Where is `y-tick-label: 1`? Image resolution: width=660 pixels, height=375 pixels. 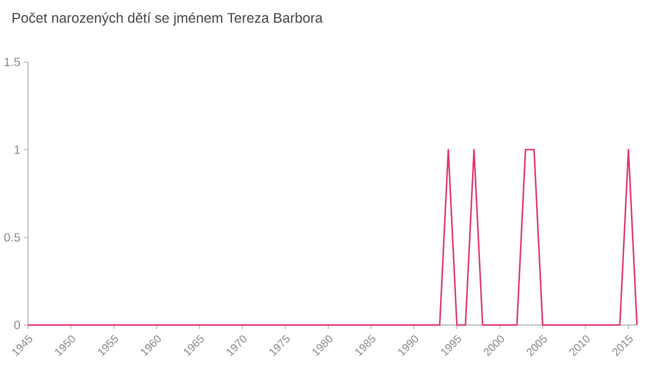
y-tick-label: 1 is located at coordinates (17, 150).